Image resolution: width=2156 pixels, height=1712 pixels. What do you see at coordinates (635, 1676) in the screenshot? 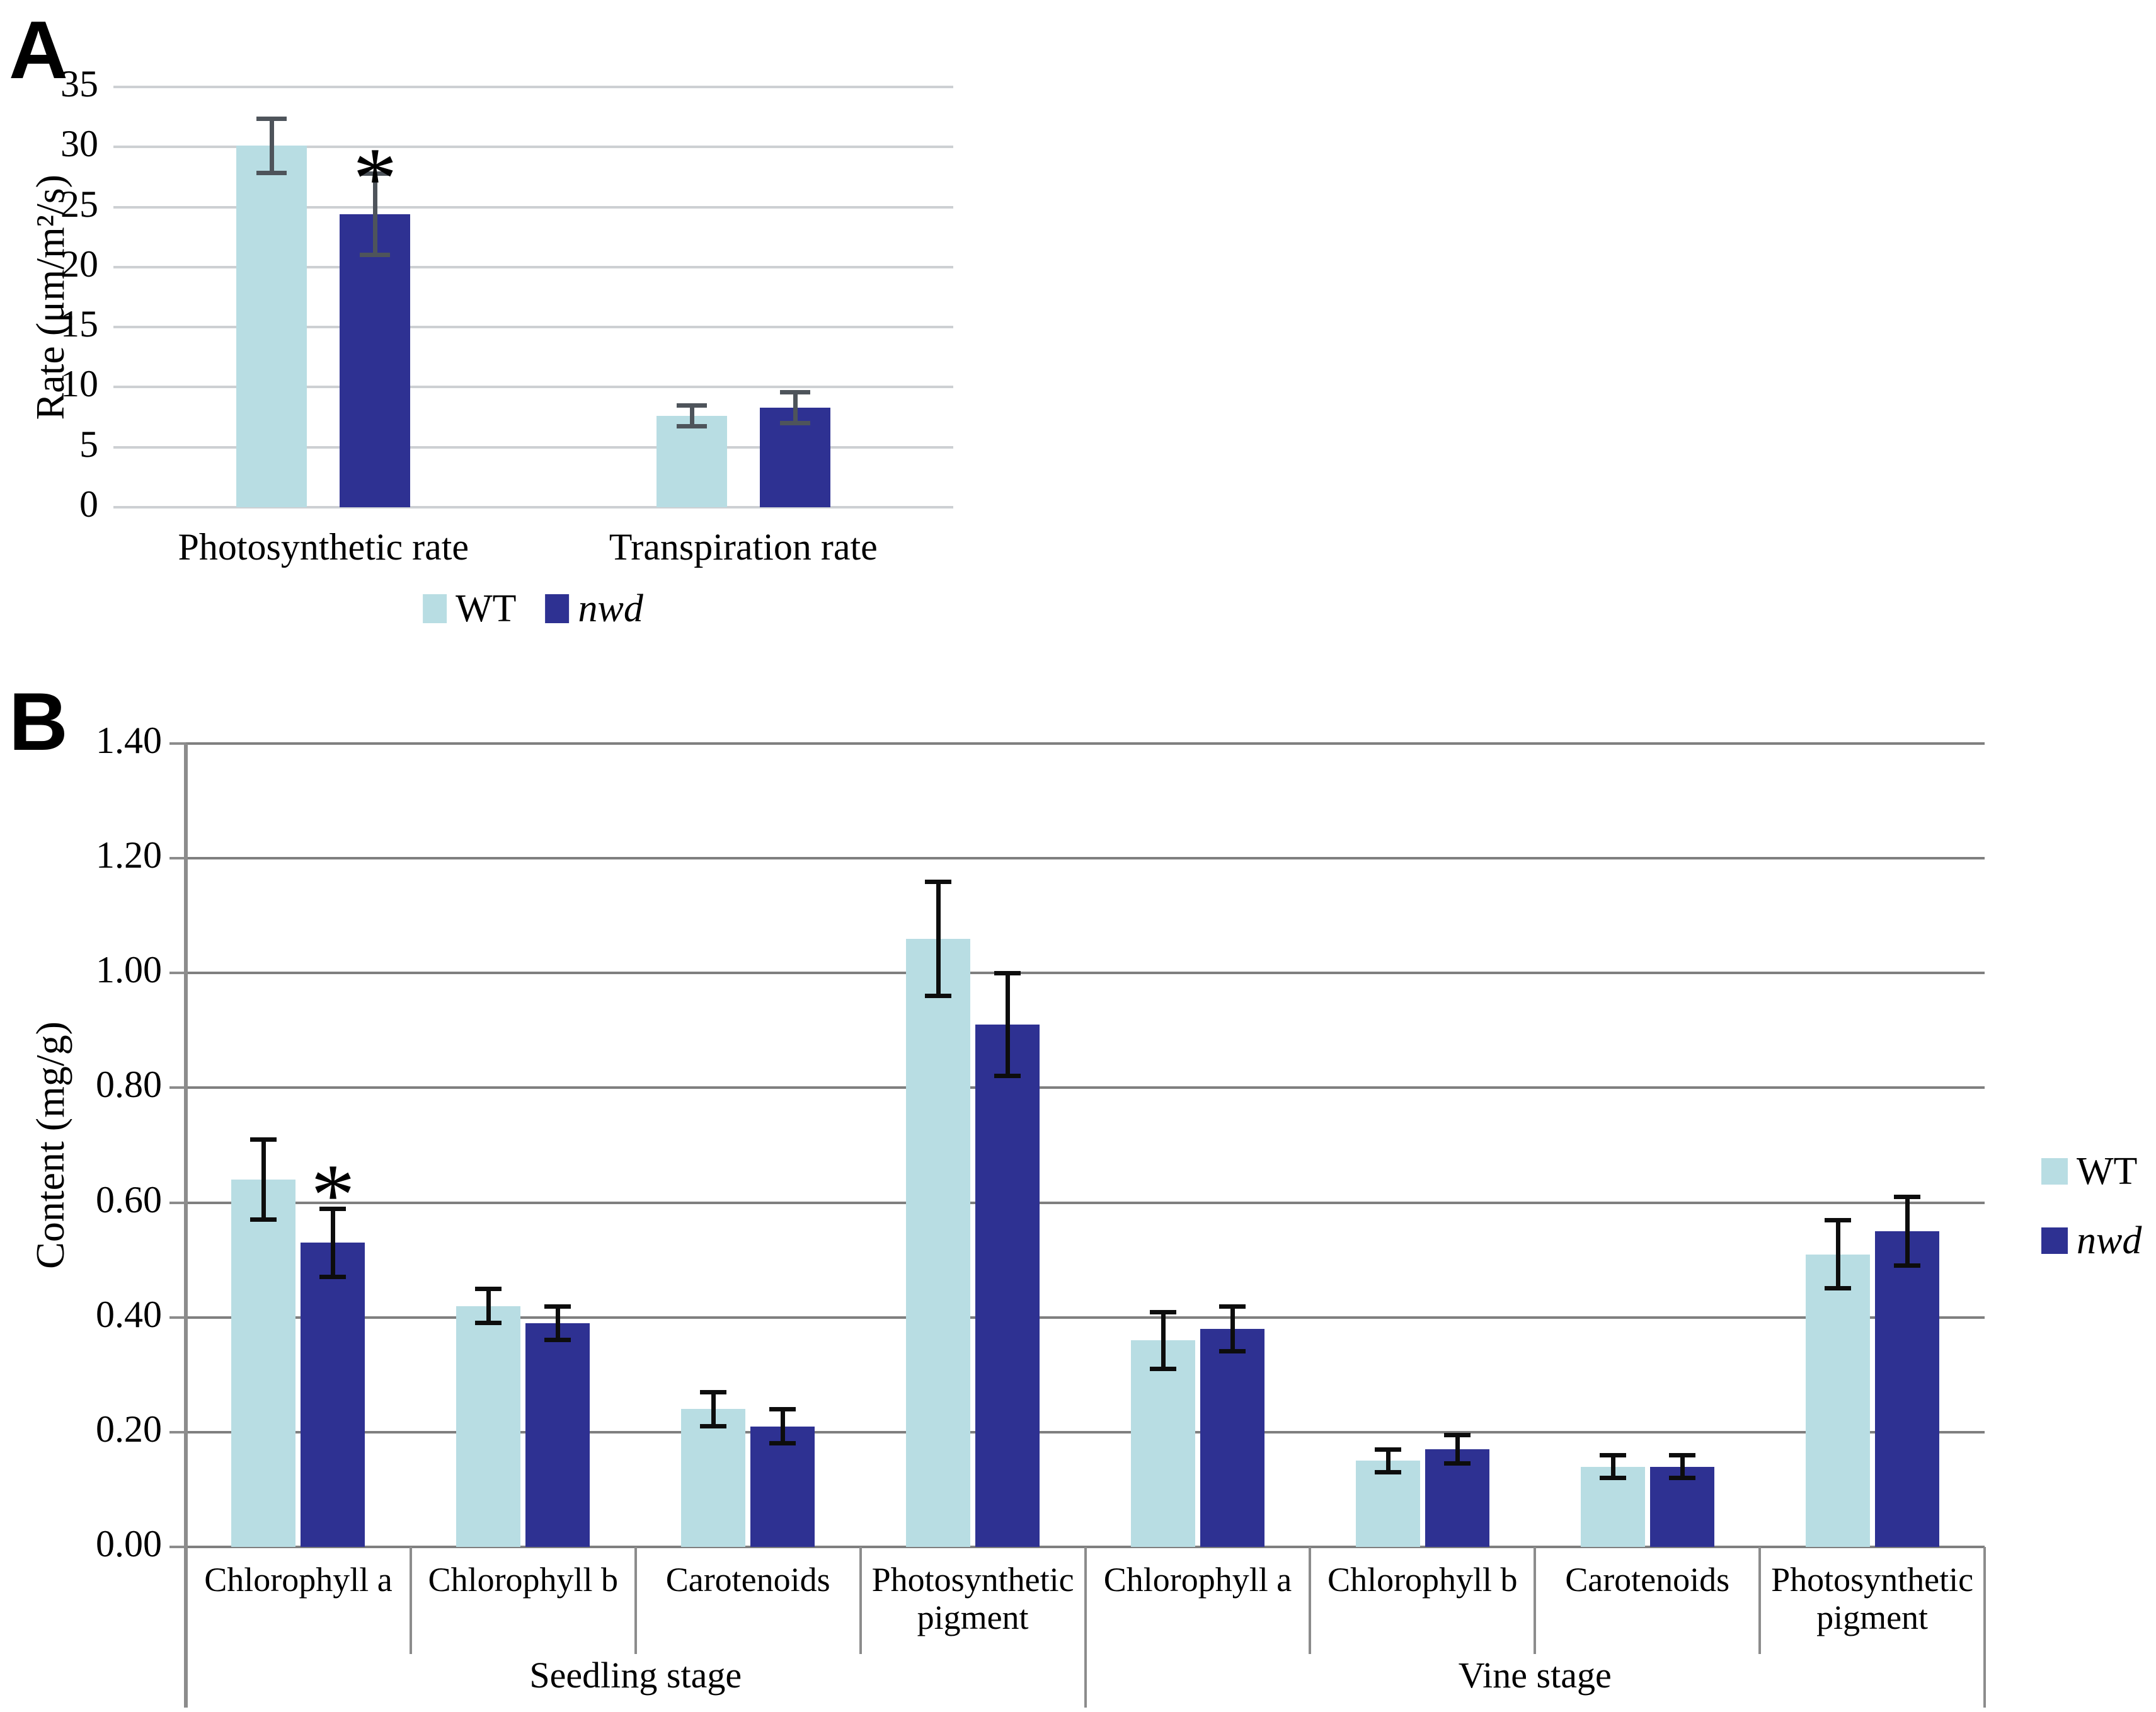
I see `stage-label: Seedling stage` at bounding box center [635, 1676].